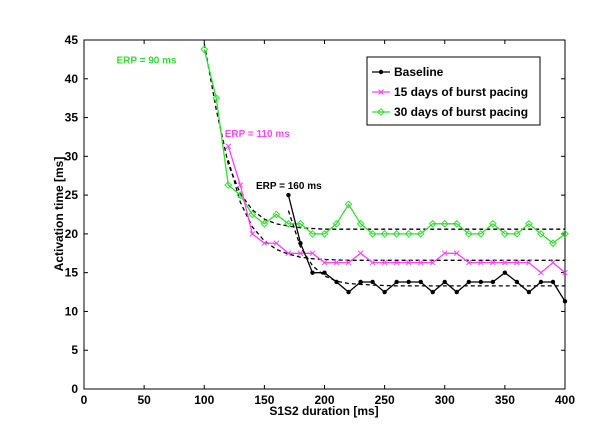 The height and width of the screenshot is (429, 616). What do you see at coordinates (385, 400) in the screenshot?
I see `x-tick-label: 250` at bounding box center [385, 400].